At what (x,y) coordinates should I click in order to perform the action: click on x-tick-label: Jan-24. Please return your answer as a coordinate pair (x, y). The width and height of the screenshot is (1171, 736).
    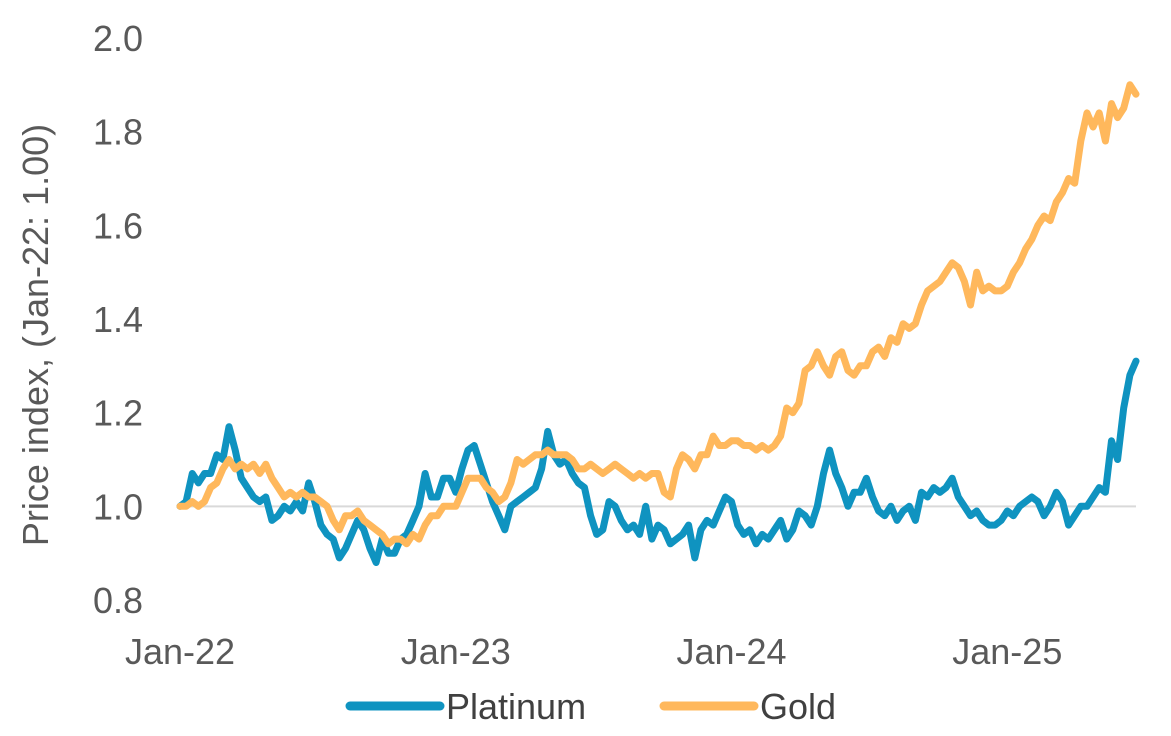
    Looking at the image, I should click on (731, 651).